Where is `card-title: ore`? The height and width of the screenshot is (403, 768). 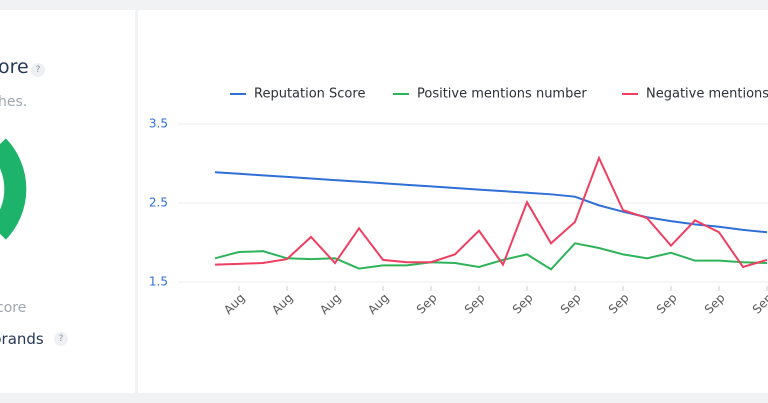 card-title: ore is located at coordinates (14, 67).